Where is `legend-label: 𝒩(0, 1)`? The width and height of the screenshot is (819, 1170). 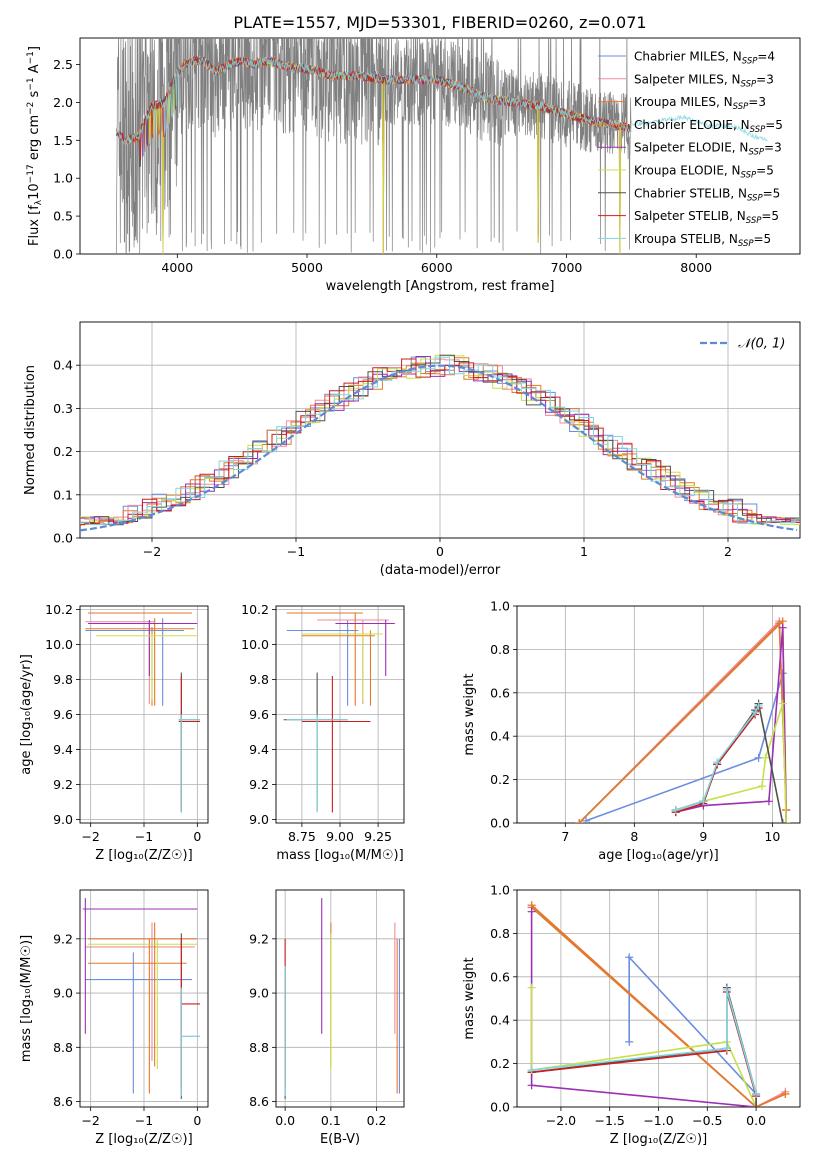
legend-label: 𝒩(0, 1) is located at coordinates (761, 344).